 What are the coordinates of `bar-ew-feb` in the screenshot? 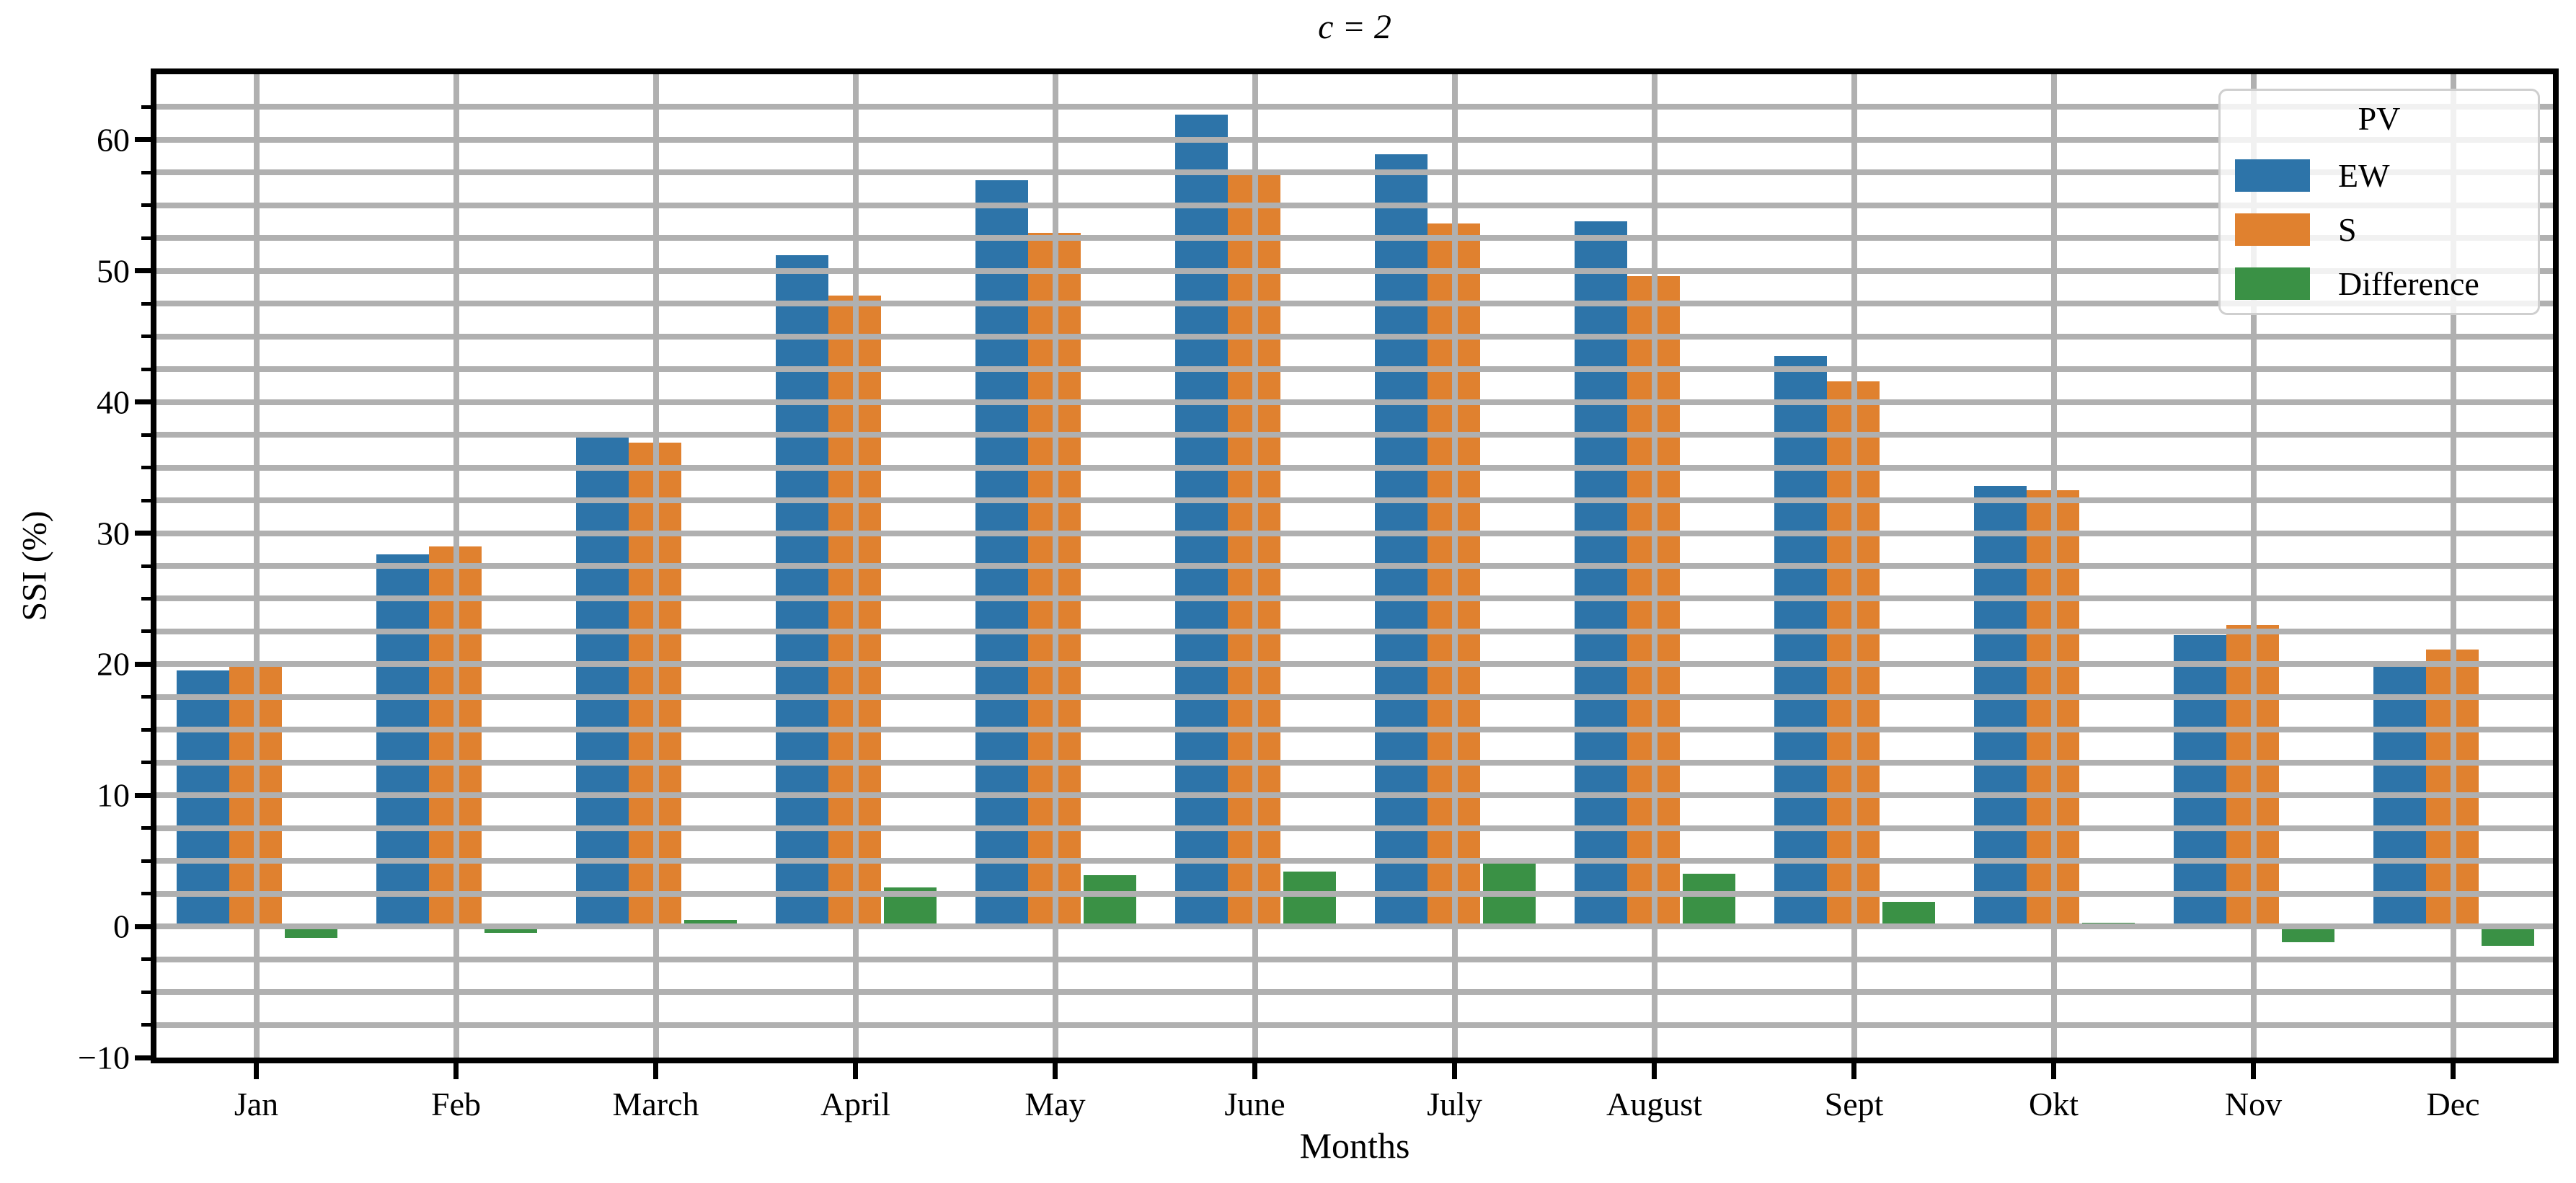 It's located at (402, 740).